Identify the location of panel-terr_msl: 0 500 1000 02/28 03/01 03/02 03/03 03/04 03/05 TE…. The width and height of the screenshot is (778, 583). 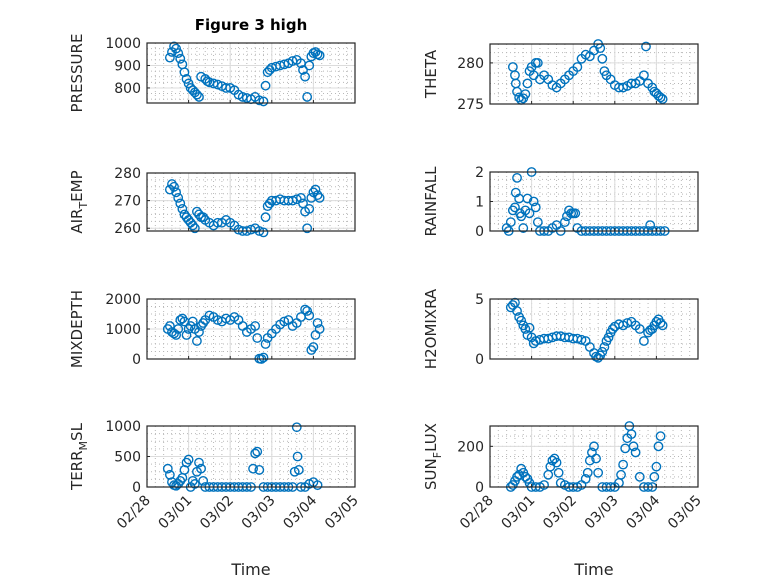
(215, 475).